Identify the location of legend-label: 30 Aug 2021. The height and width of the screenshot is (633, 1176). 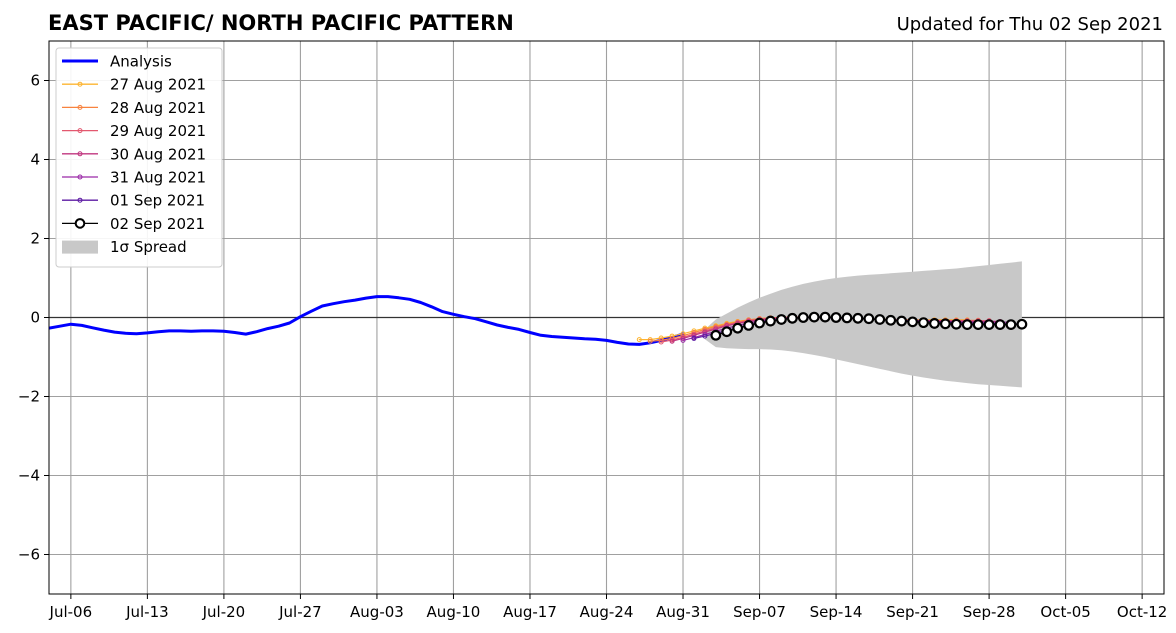
(158, 154).